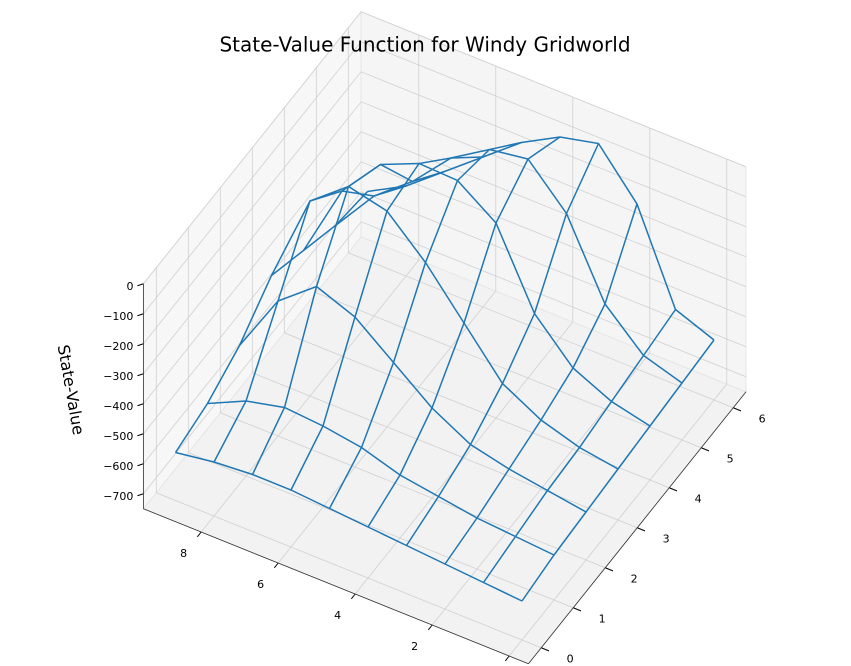 This screenshot has width=851, height=666. I want to click on y-axis-line, so click(637, 527).